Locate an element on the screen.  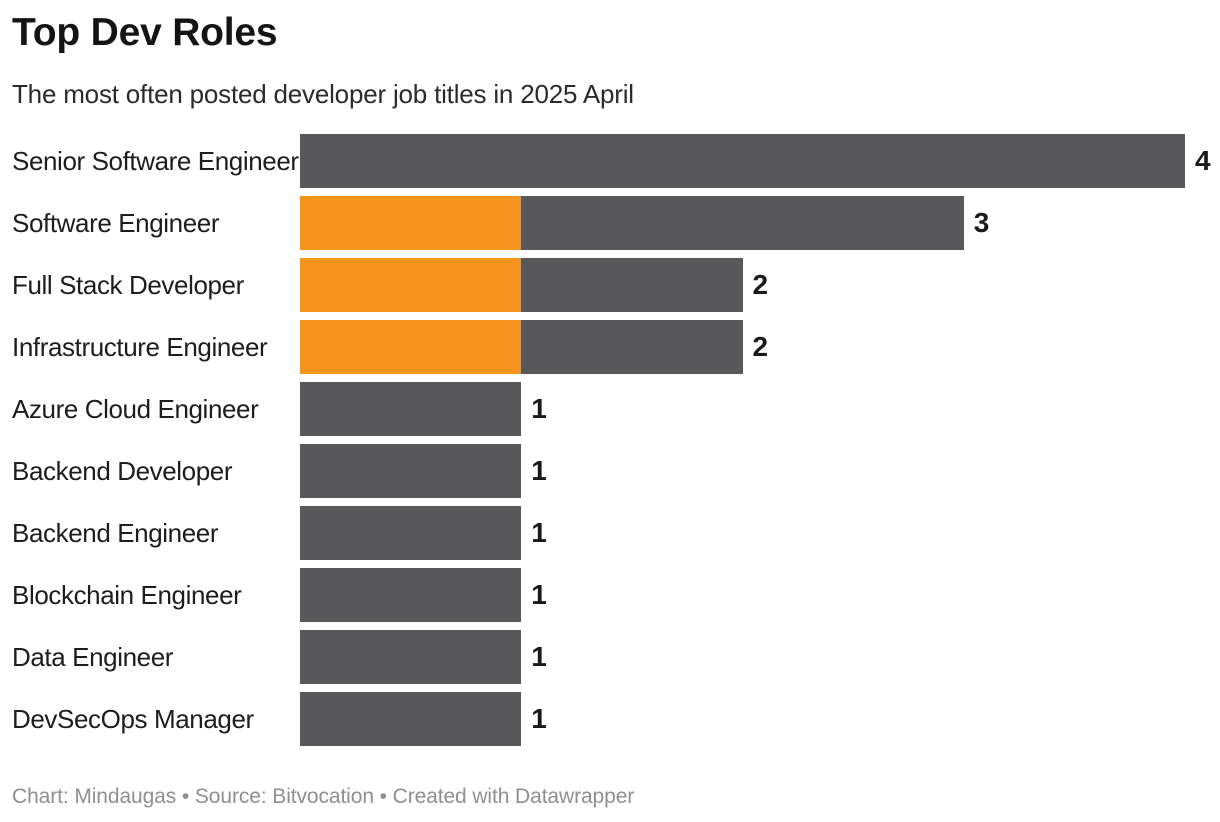
category-label: Blockchain Engineer is located at coordinates (127, 595).